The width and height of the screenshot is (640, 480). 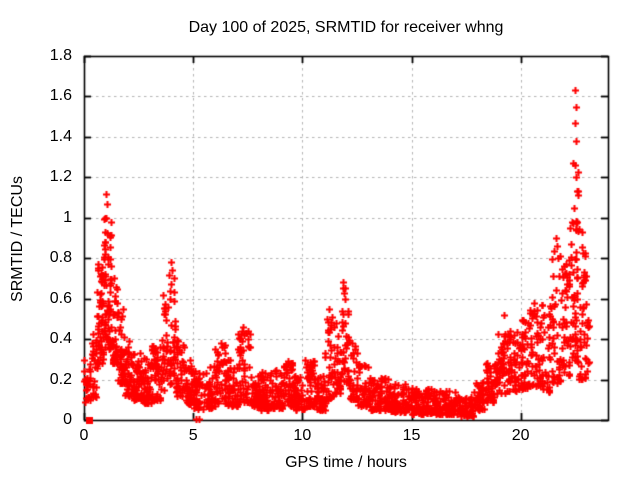 What do you see at coordinates (67, 217) in the screenshot?
I see `y-tick-label: 1` at bounding box center [67, 217].